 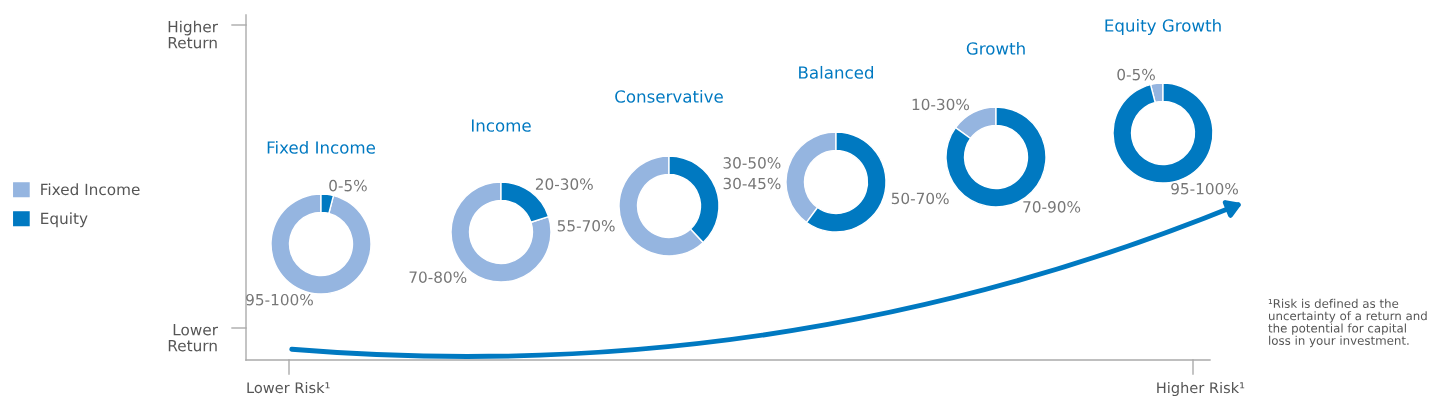 What do you see at coordinates (288, 387) in the screenshot?
I see `text: Lower Risk¹` at bounding box center [288, 387].